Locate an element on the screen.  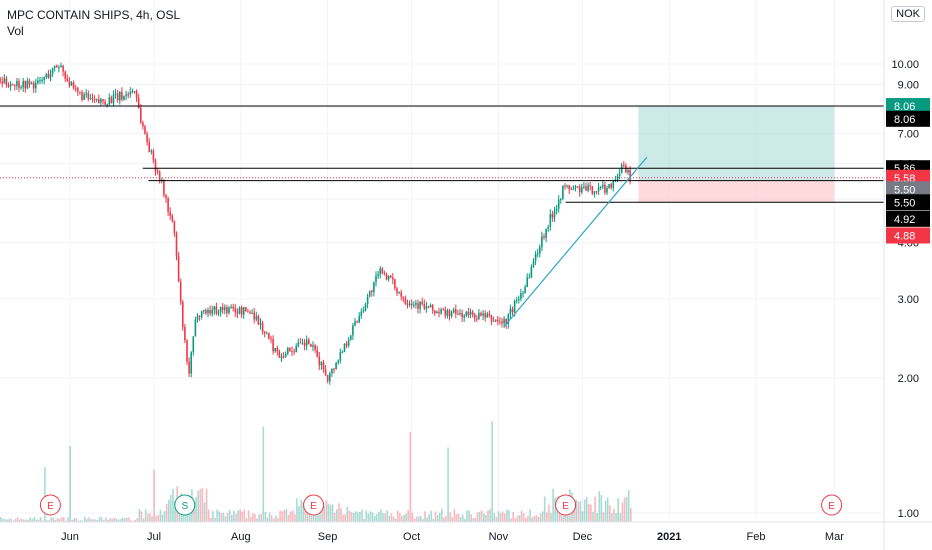
event-circle is located at coordinates (50, 505).